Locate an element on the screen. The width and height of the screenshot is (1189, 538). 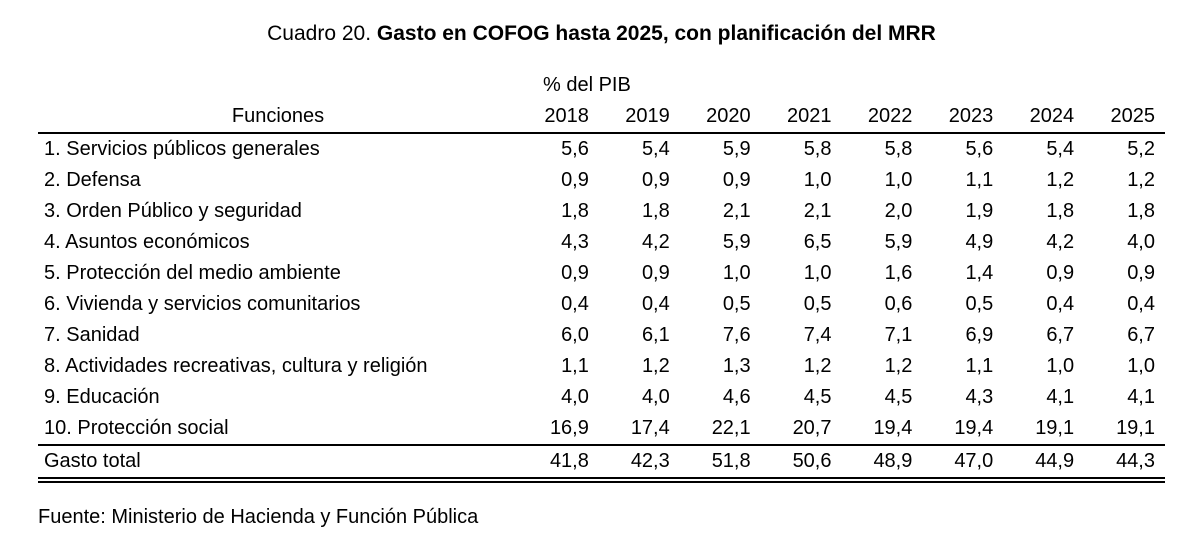
value-cell: 22,1 is located at coordinates (731, 428).